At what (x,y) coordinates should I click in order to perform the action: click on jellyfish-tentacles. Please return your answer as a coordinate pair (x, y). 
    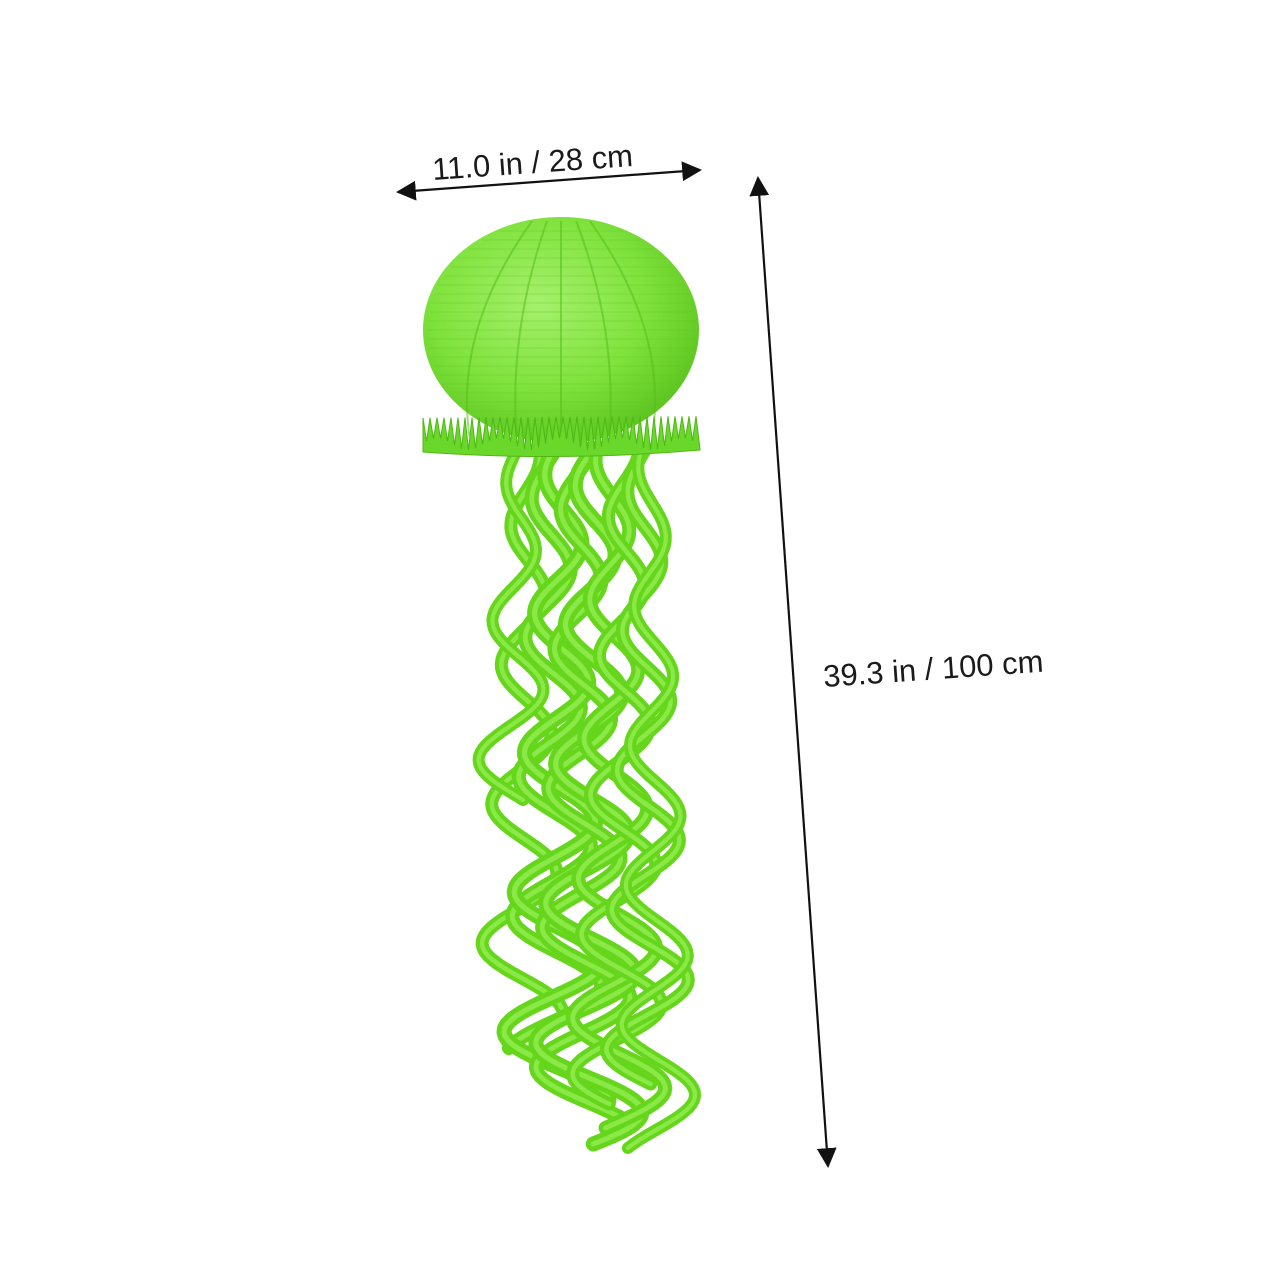
    Looking at the image, I should click on (586, 797).